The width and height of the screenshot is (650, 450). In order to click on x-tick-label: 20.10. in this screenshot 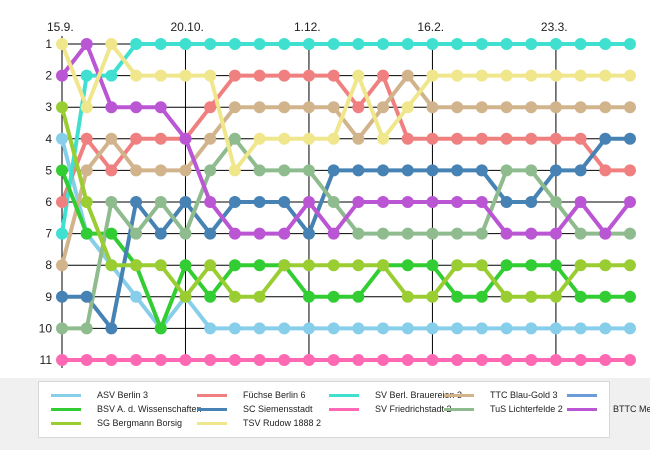, I will do `click(186, 27)`.